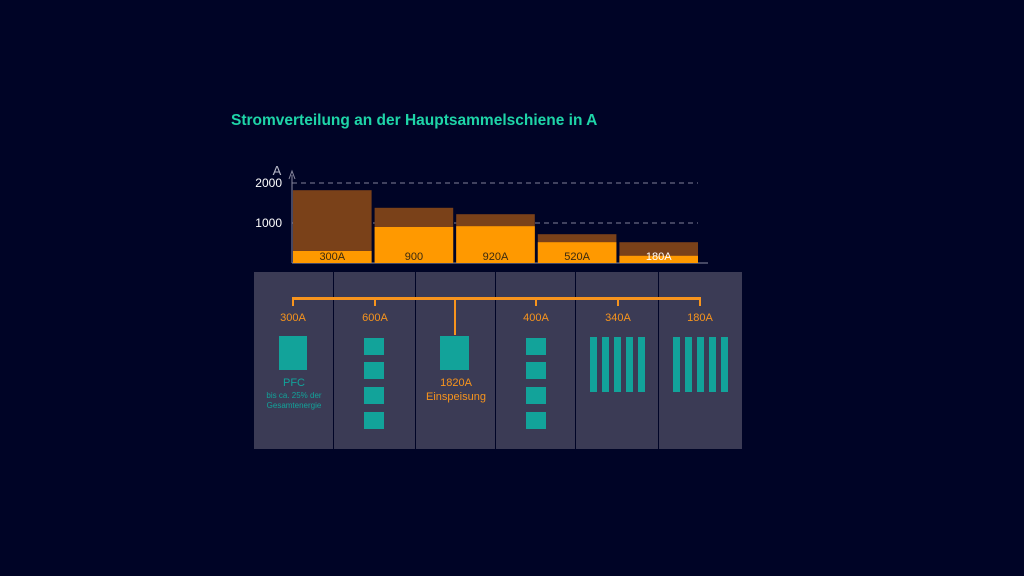 Image resolution: width=1024 pixels, height=576 pixels. Describe the element at coordinates (456, 383) in the screenshot. I see `feed-in-current: 1820A` at that location.